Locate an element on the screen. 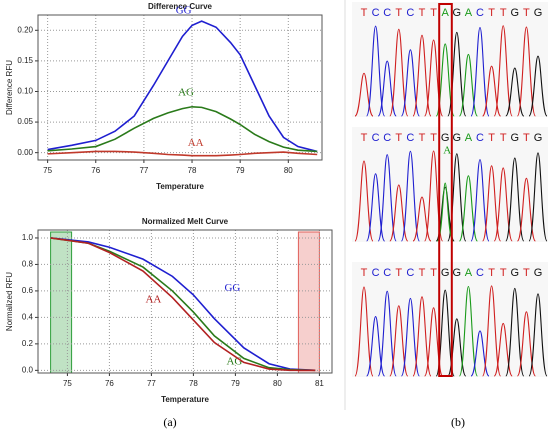 The image size is (550, 440). highlight-box is located at coordinates (445, 190).